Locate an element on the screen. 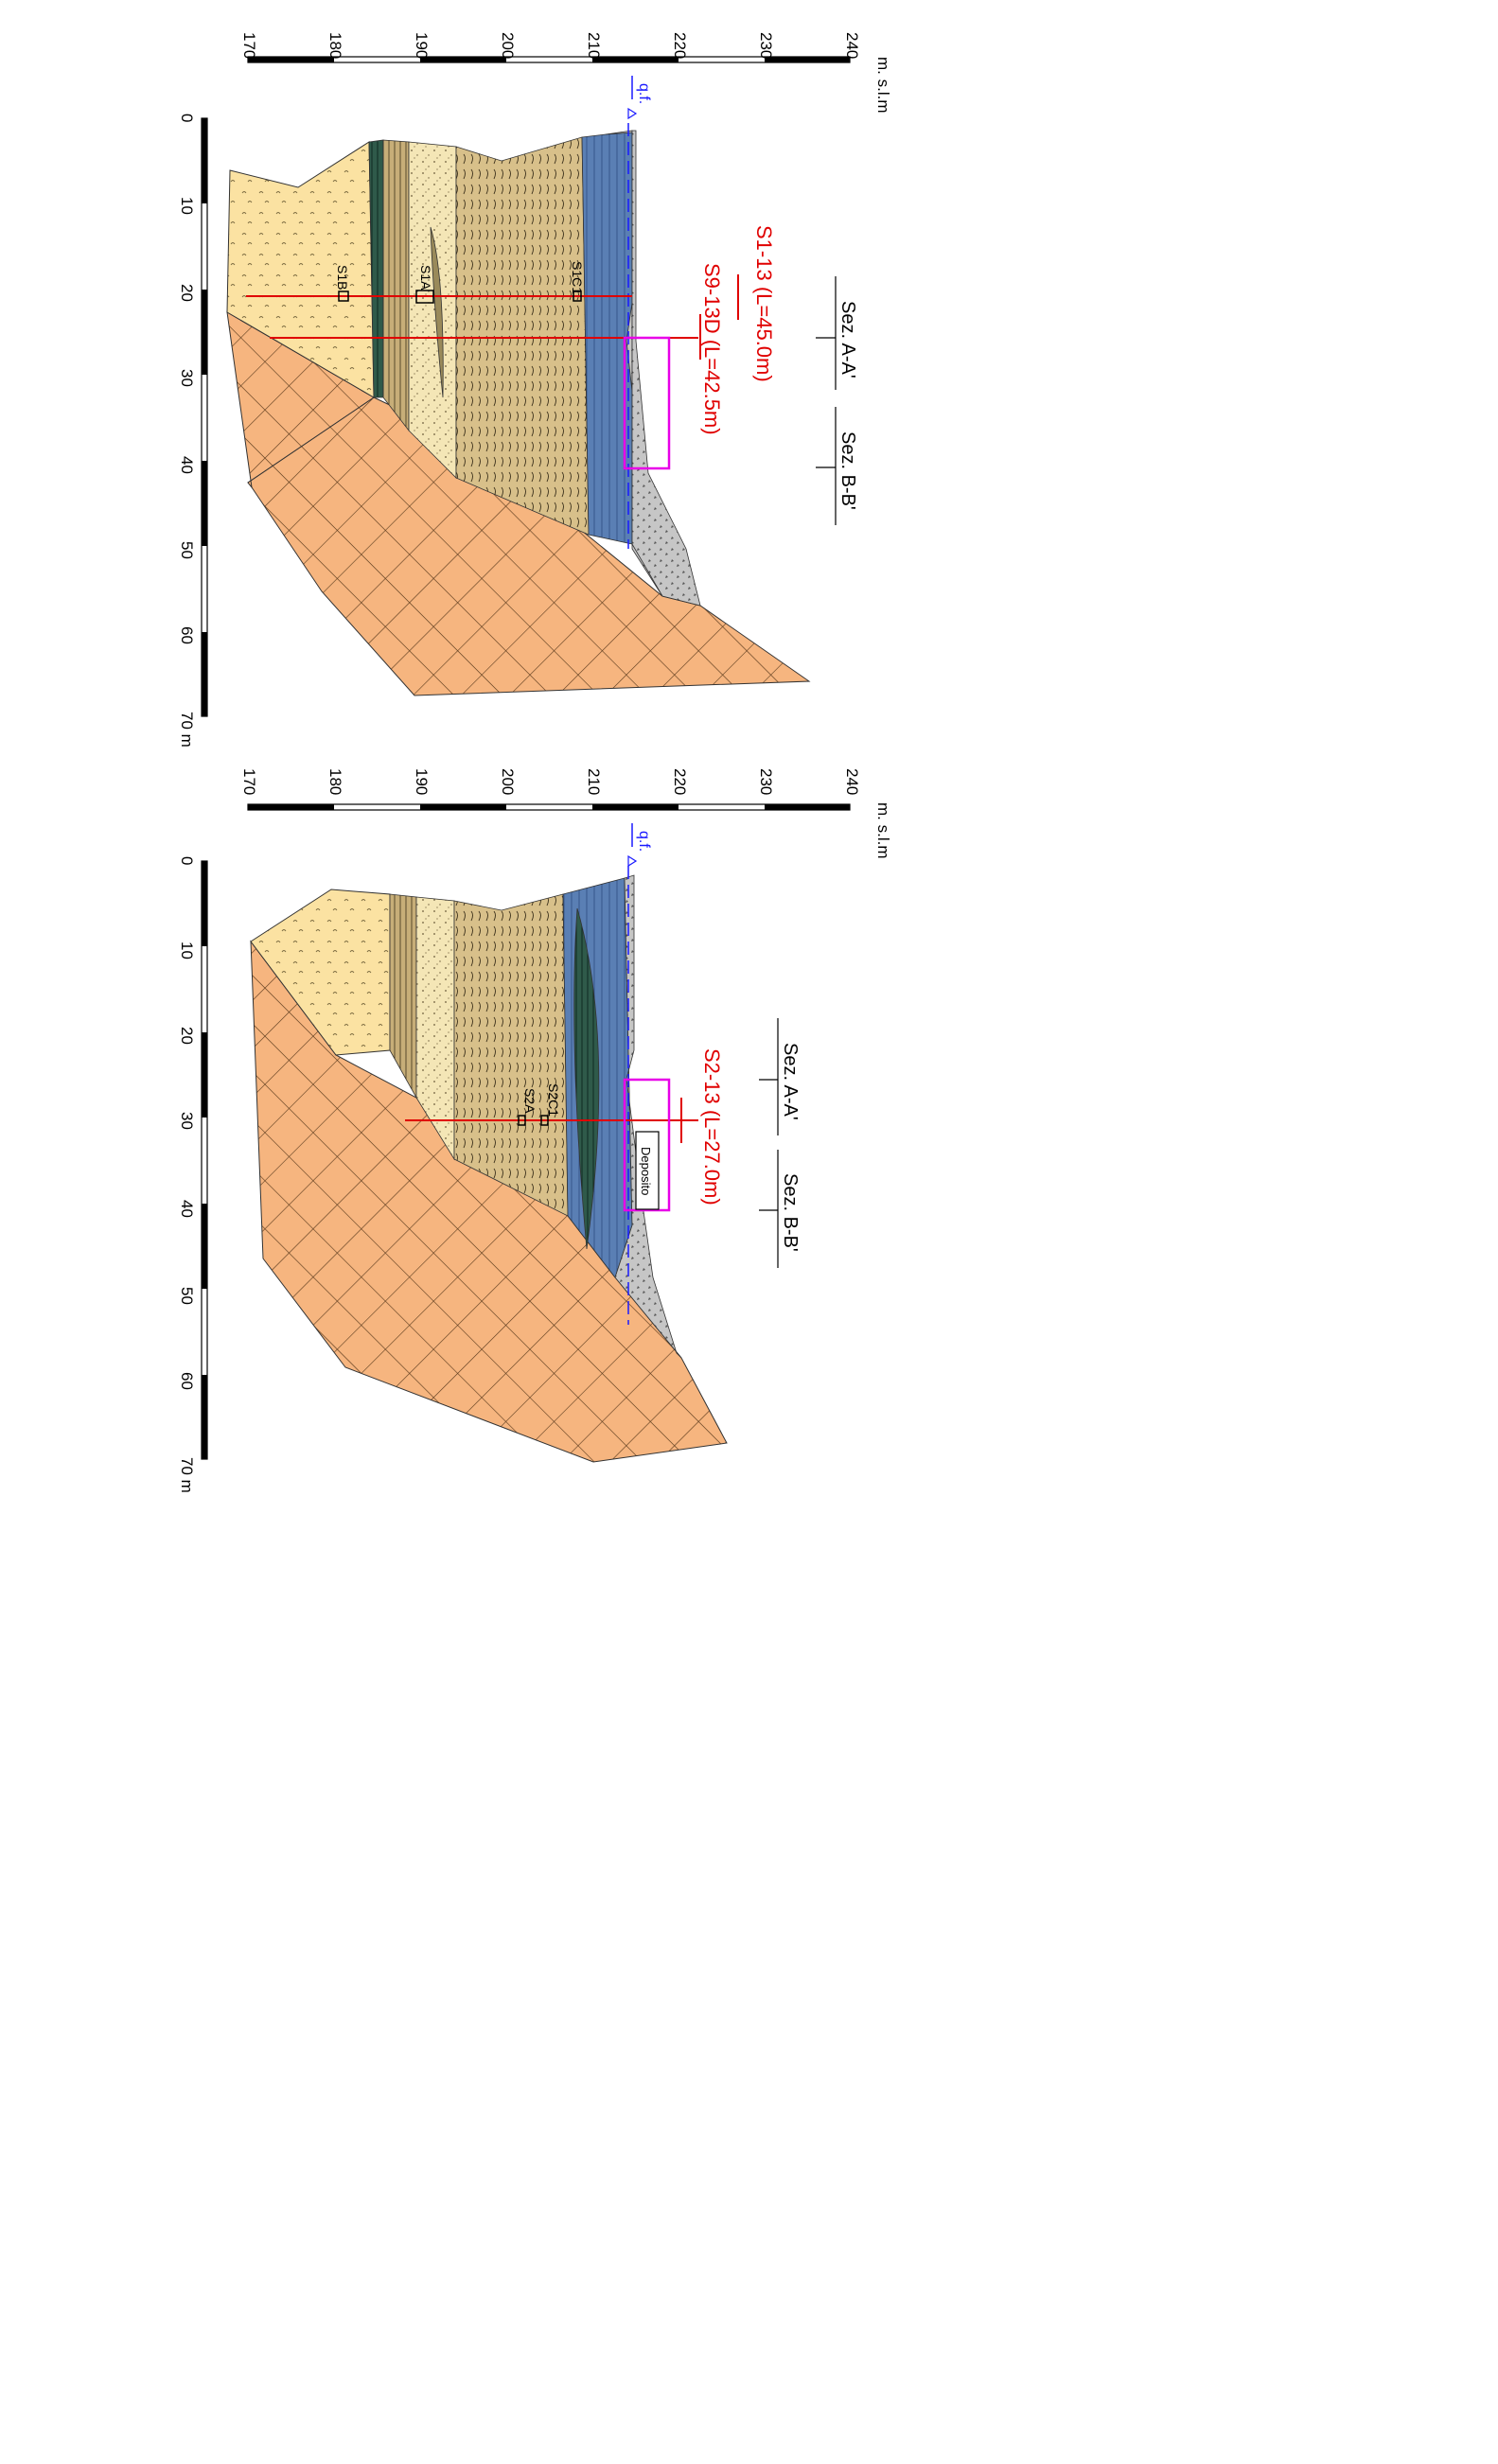 The image size is (1498, 2464). deposit-label: Deposito is located at coordinates (646, 1171).